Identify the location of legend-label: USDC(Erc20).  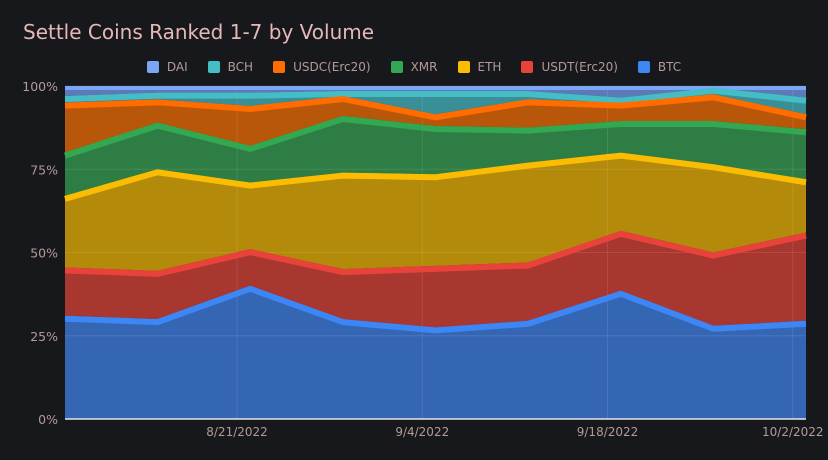
(332, 67).